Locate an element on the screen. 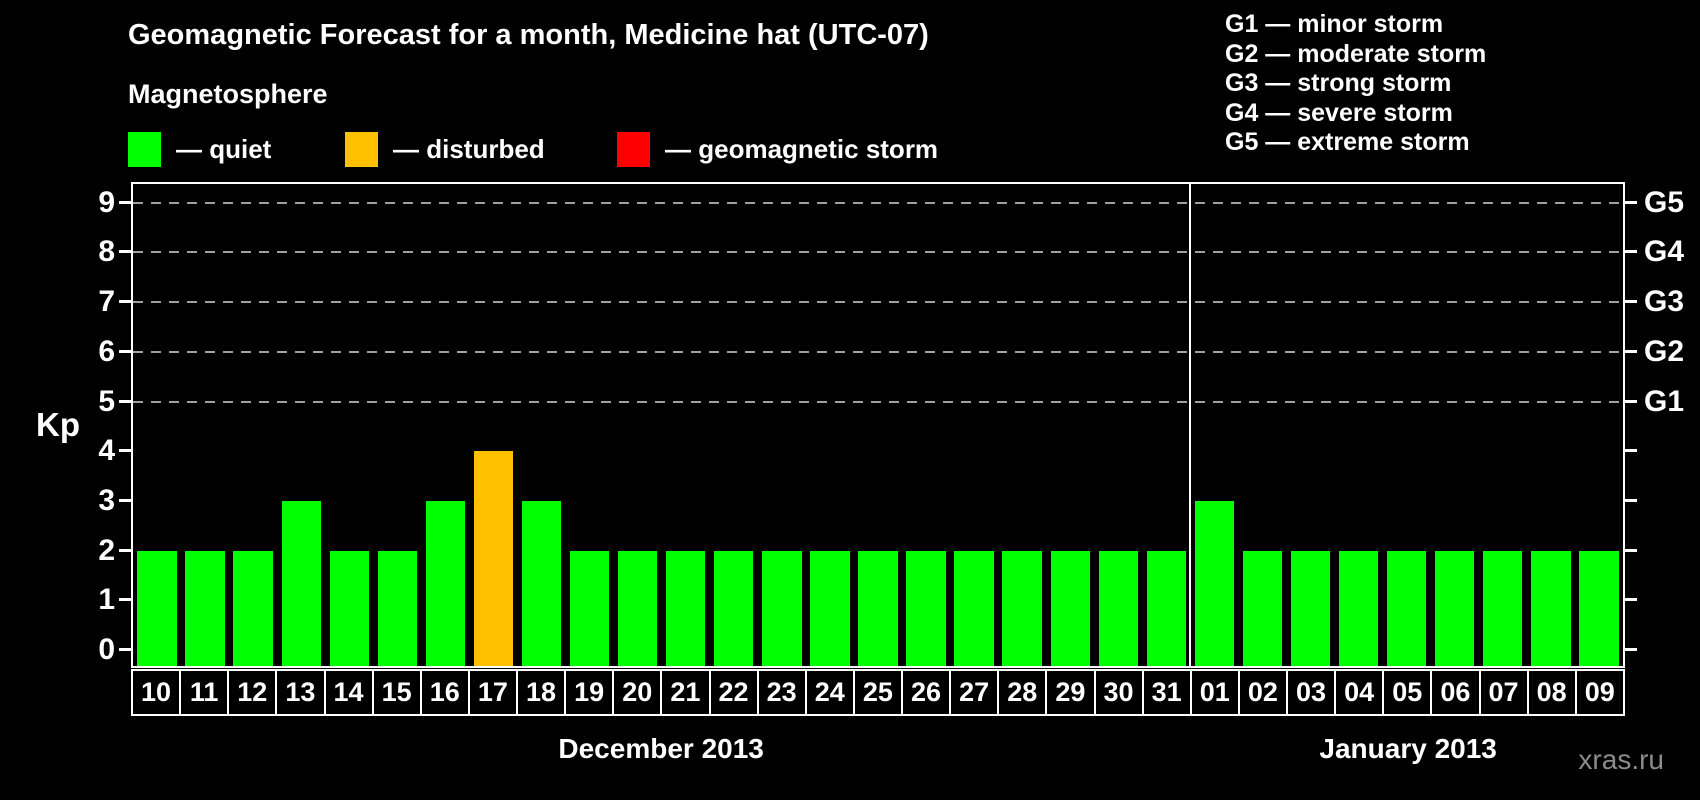 The image size is (1700, 800). g-legend-row: G4 — severe storm is located at coordinates (1339, 112).